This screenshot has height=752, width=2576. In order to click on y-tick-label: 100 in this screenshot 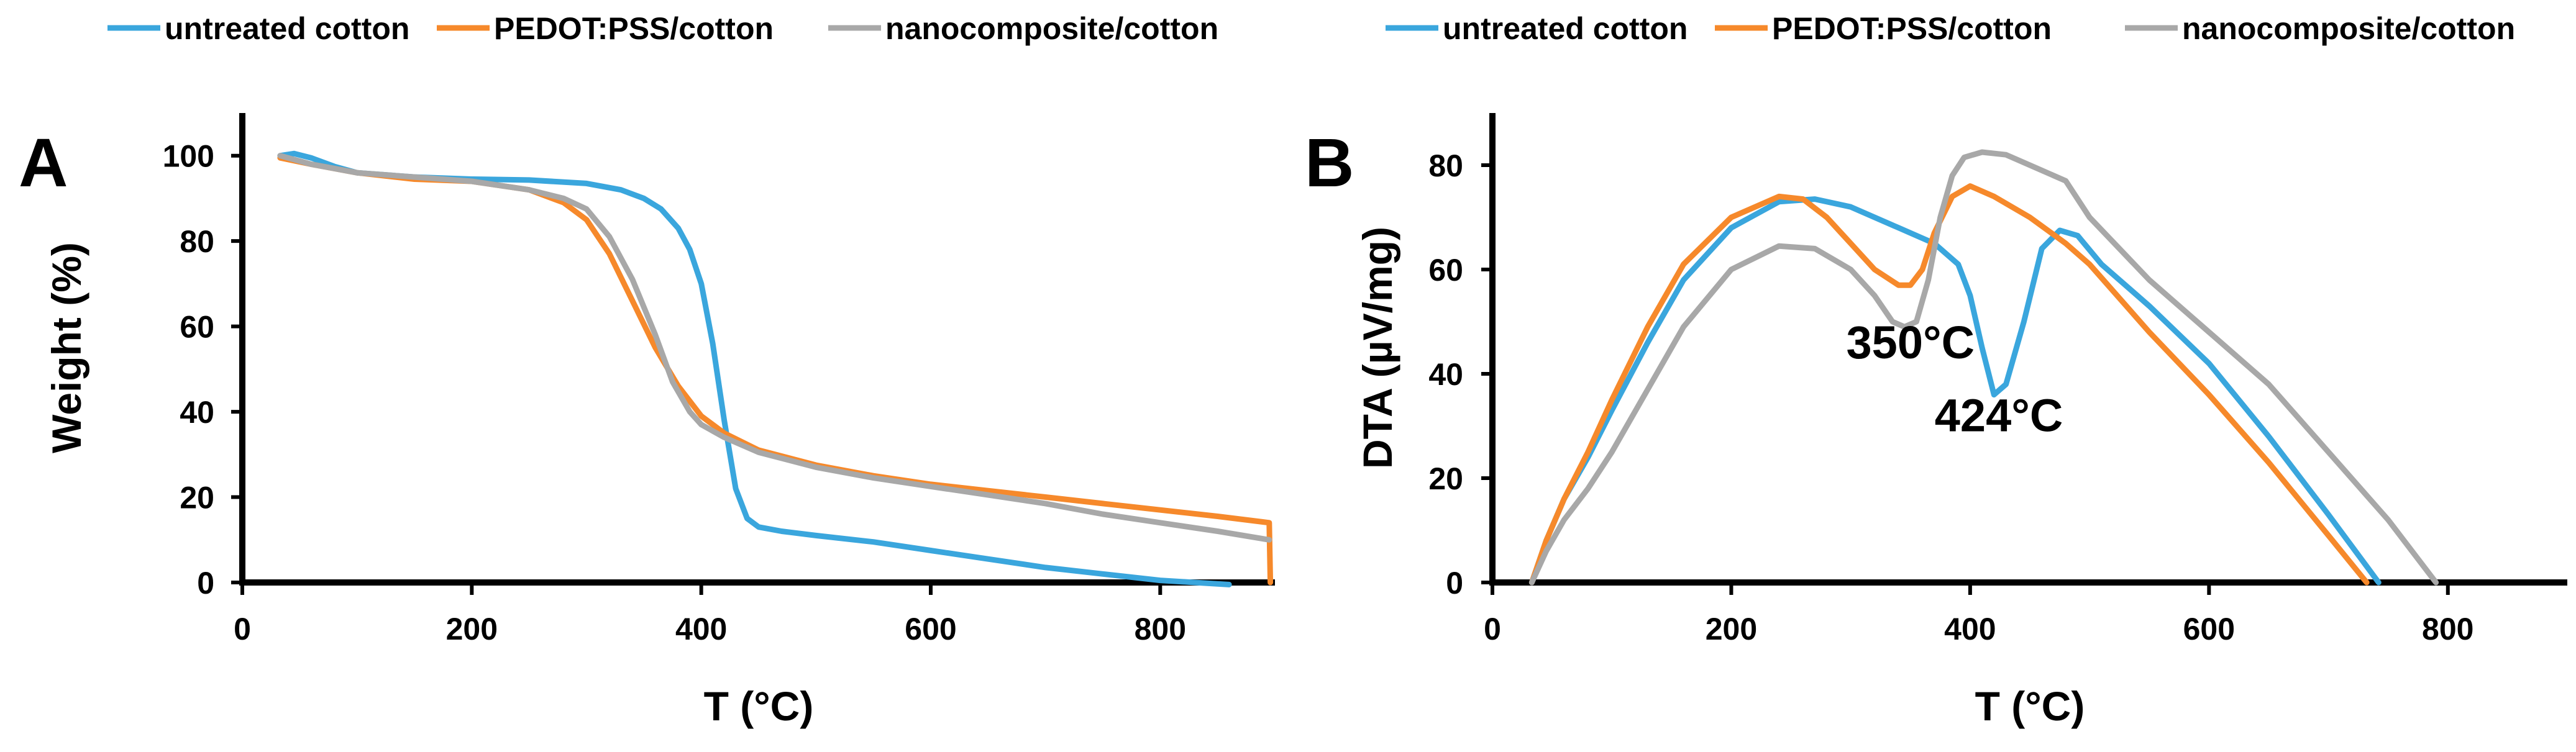, I will do `click(188, 156)`.